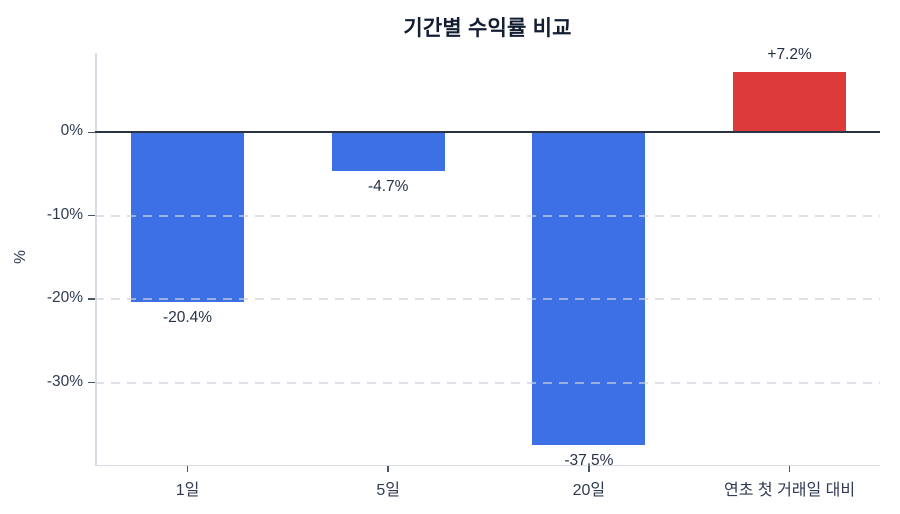 The height and width of the screenshot is (514, 900). I want to click on x-tick-mark-20일, so click(589, 469).